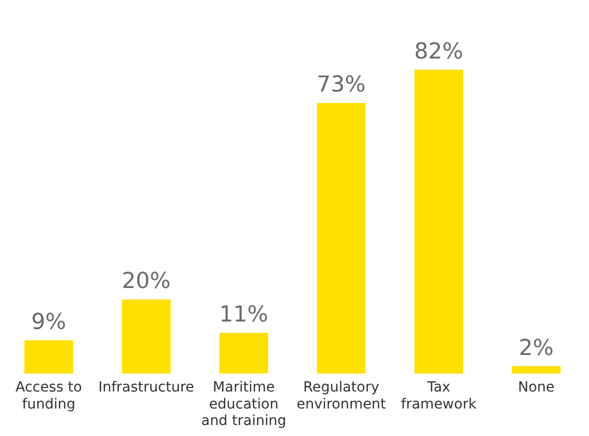  Describe the element at coordinates (341, 85) in the screenshot. I see `data-label: 73%` at that location.